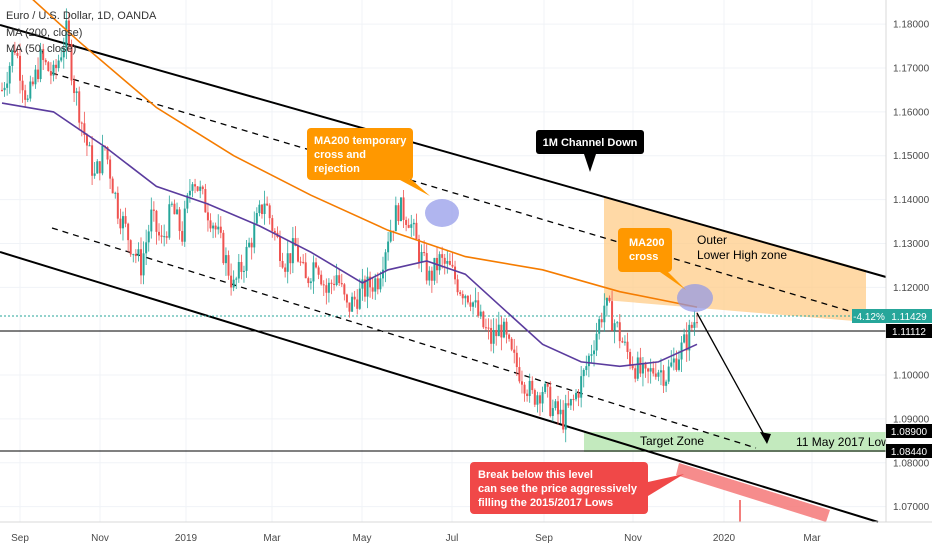  Describe the element at coordinates (909, 332) in the screenshot. I see `level-1-text: 1.11112` at that location.